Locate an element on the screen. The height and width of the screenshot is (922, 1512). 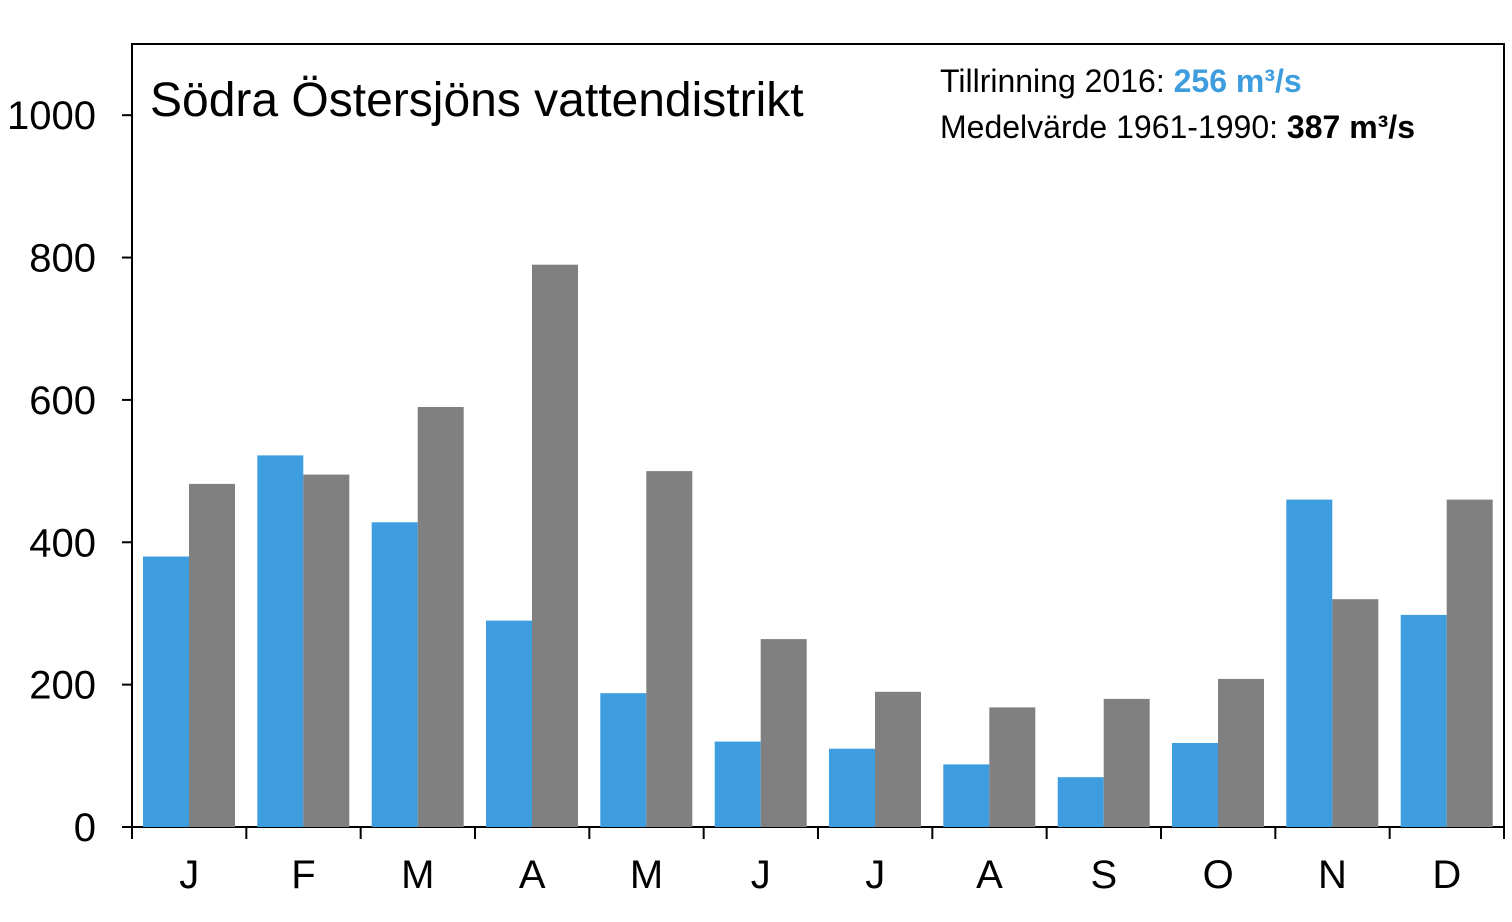
x-tick-label-11: D is located at coordinates (1446, 875).